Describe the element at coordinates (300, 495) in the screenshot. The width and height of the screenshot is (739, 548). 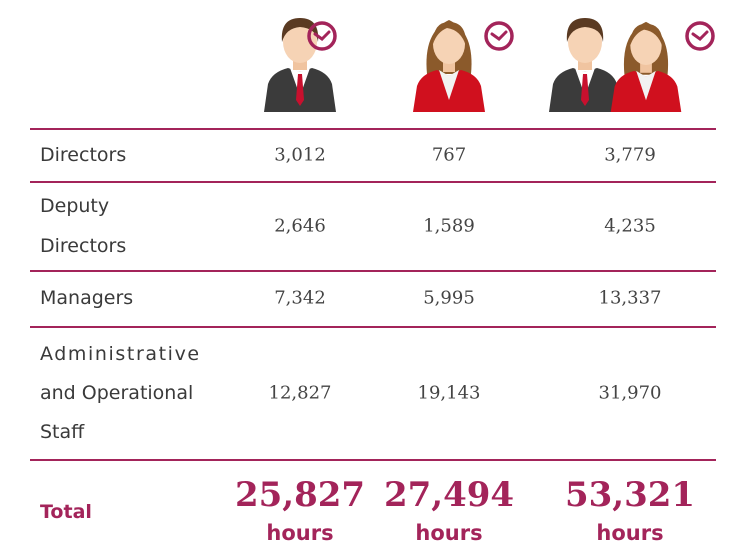
I see `total-value: 25,827` at that location.